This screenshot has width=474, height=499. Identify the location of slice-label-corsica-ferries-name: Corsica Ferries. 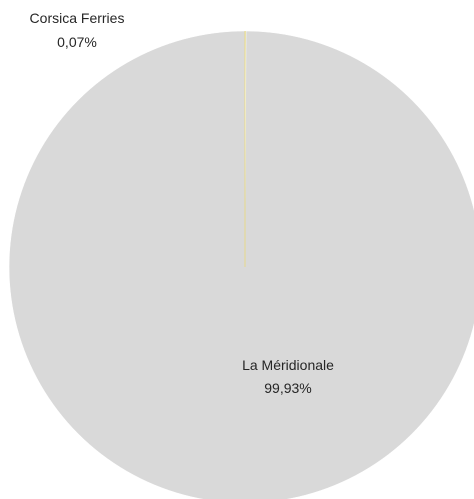
(77, 18).